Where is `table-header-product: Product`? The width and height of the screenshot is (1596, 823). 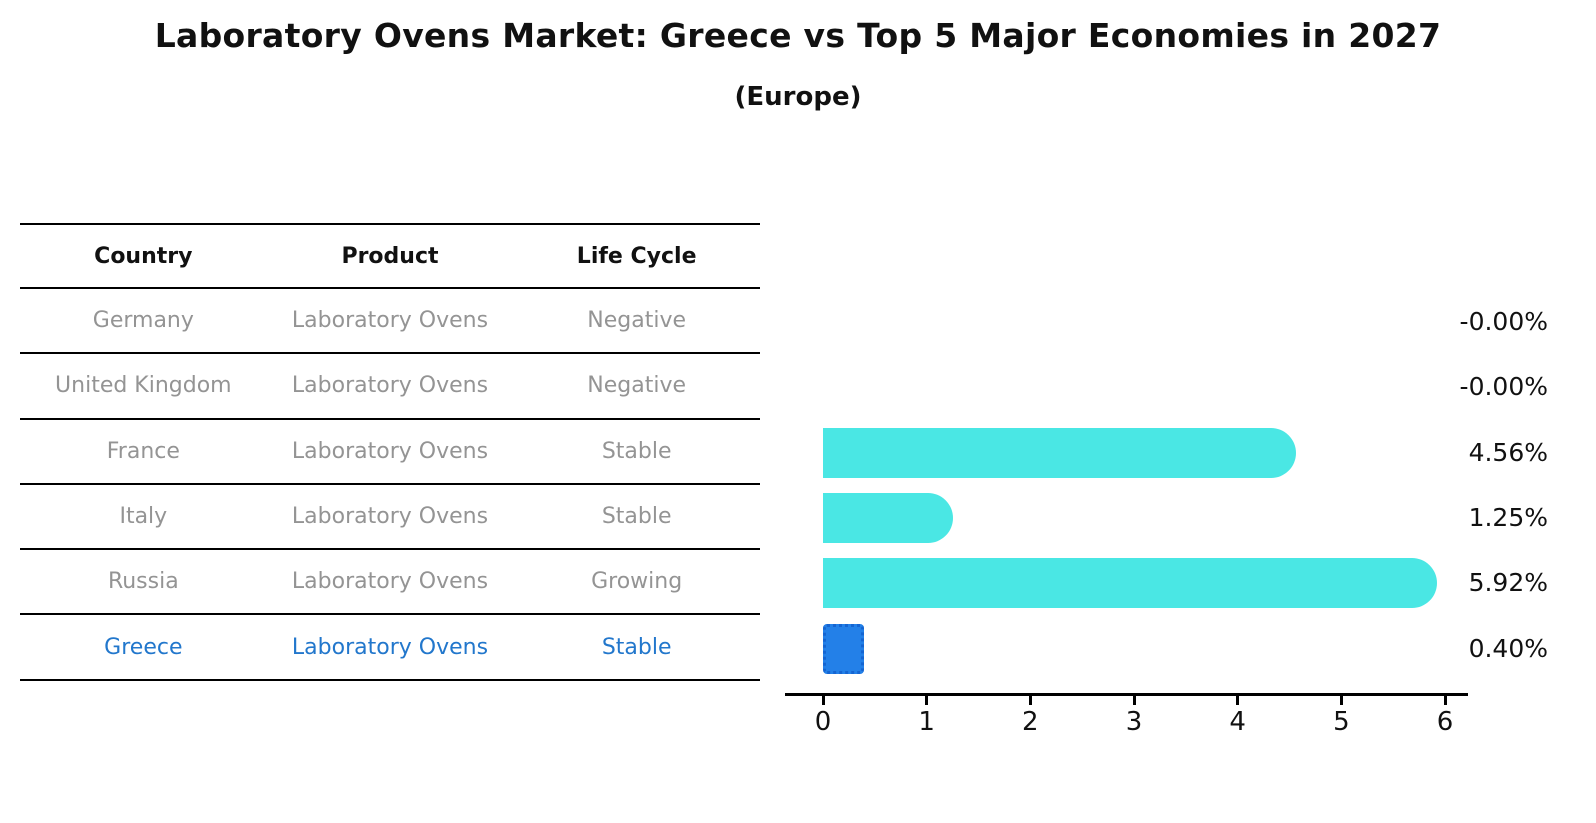 table-header-product: Product is located at coordinates (390, 256).